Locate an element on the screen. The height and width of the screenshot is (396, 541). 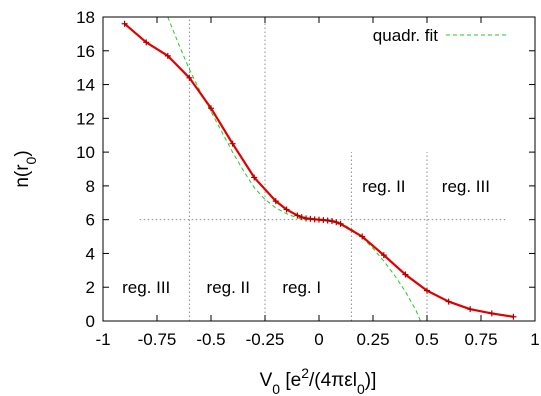
y-axis-title: n(r0) is located at coordinates (25, 168).